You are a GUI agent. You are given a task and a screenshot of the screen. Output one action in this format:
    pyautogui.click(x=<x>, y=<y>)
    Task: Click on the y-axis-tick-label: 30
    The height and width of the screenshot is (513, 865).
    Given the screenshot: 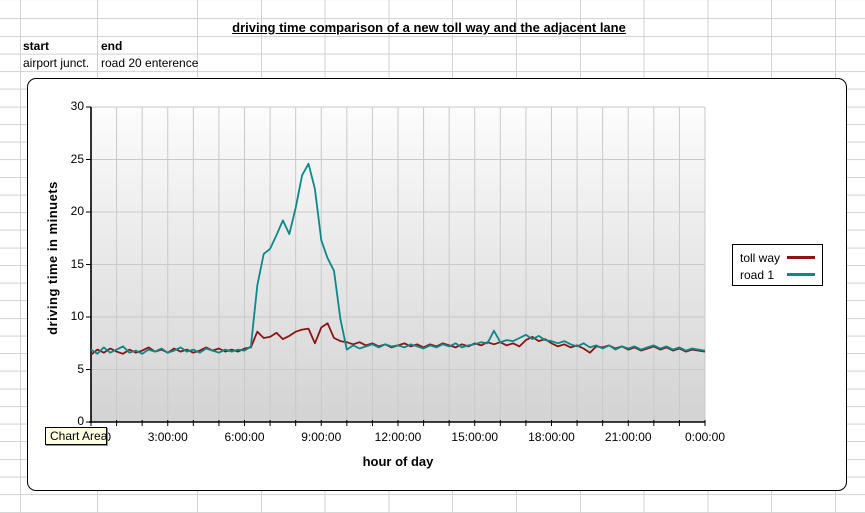 What is the action you would take?
    pyautogui.click(x=77, y=106)
    